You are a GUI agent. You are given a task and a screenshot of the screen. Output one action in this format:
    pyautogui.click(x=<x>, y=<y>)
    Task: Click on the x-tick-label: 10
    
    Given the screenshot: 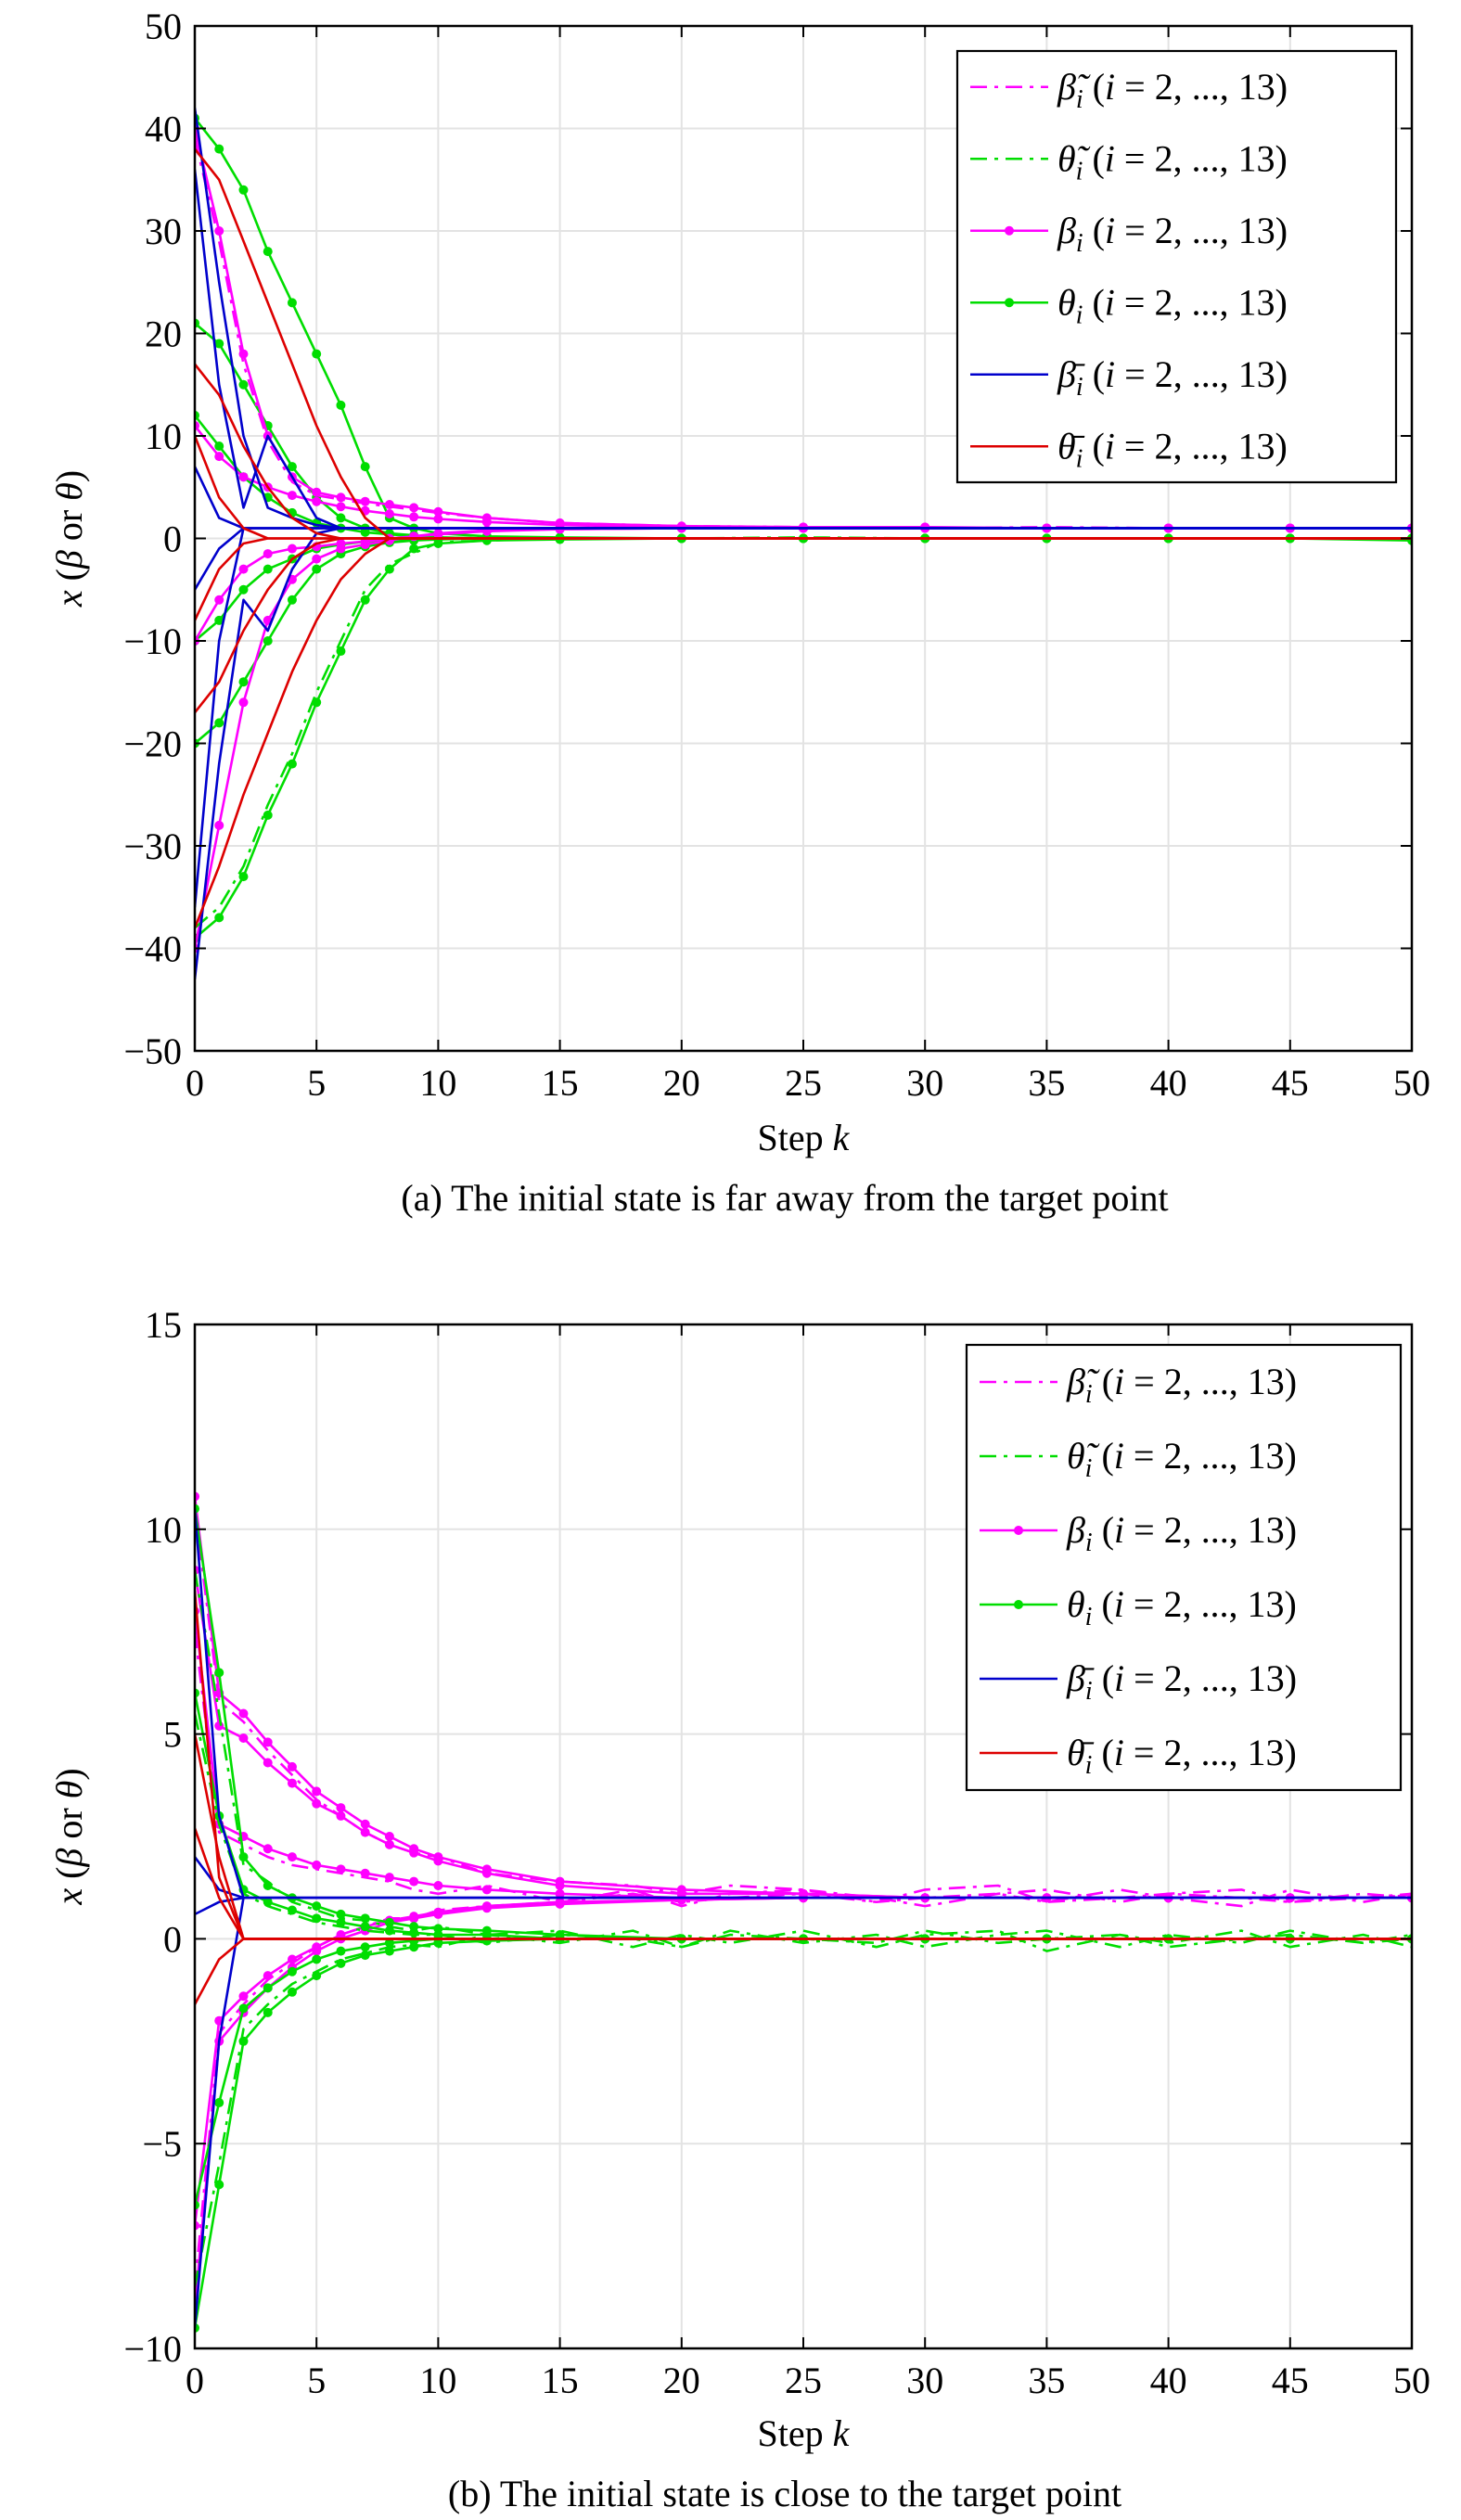 What is the action you would take?
    pyautogui.click(x=437, y=1083)
    